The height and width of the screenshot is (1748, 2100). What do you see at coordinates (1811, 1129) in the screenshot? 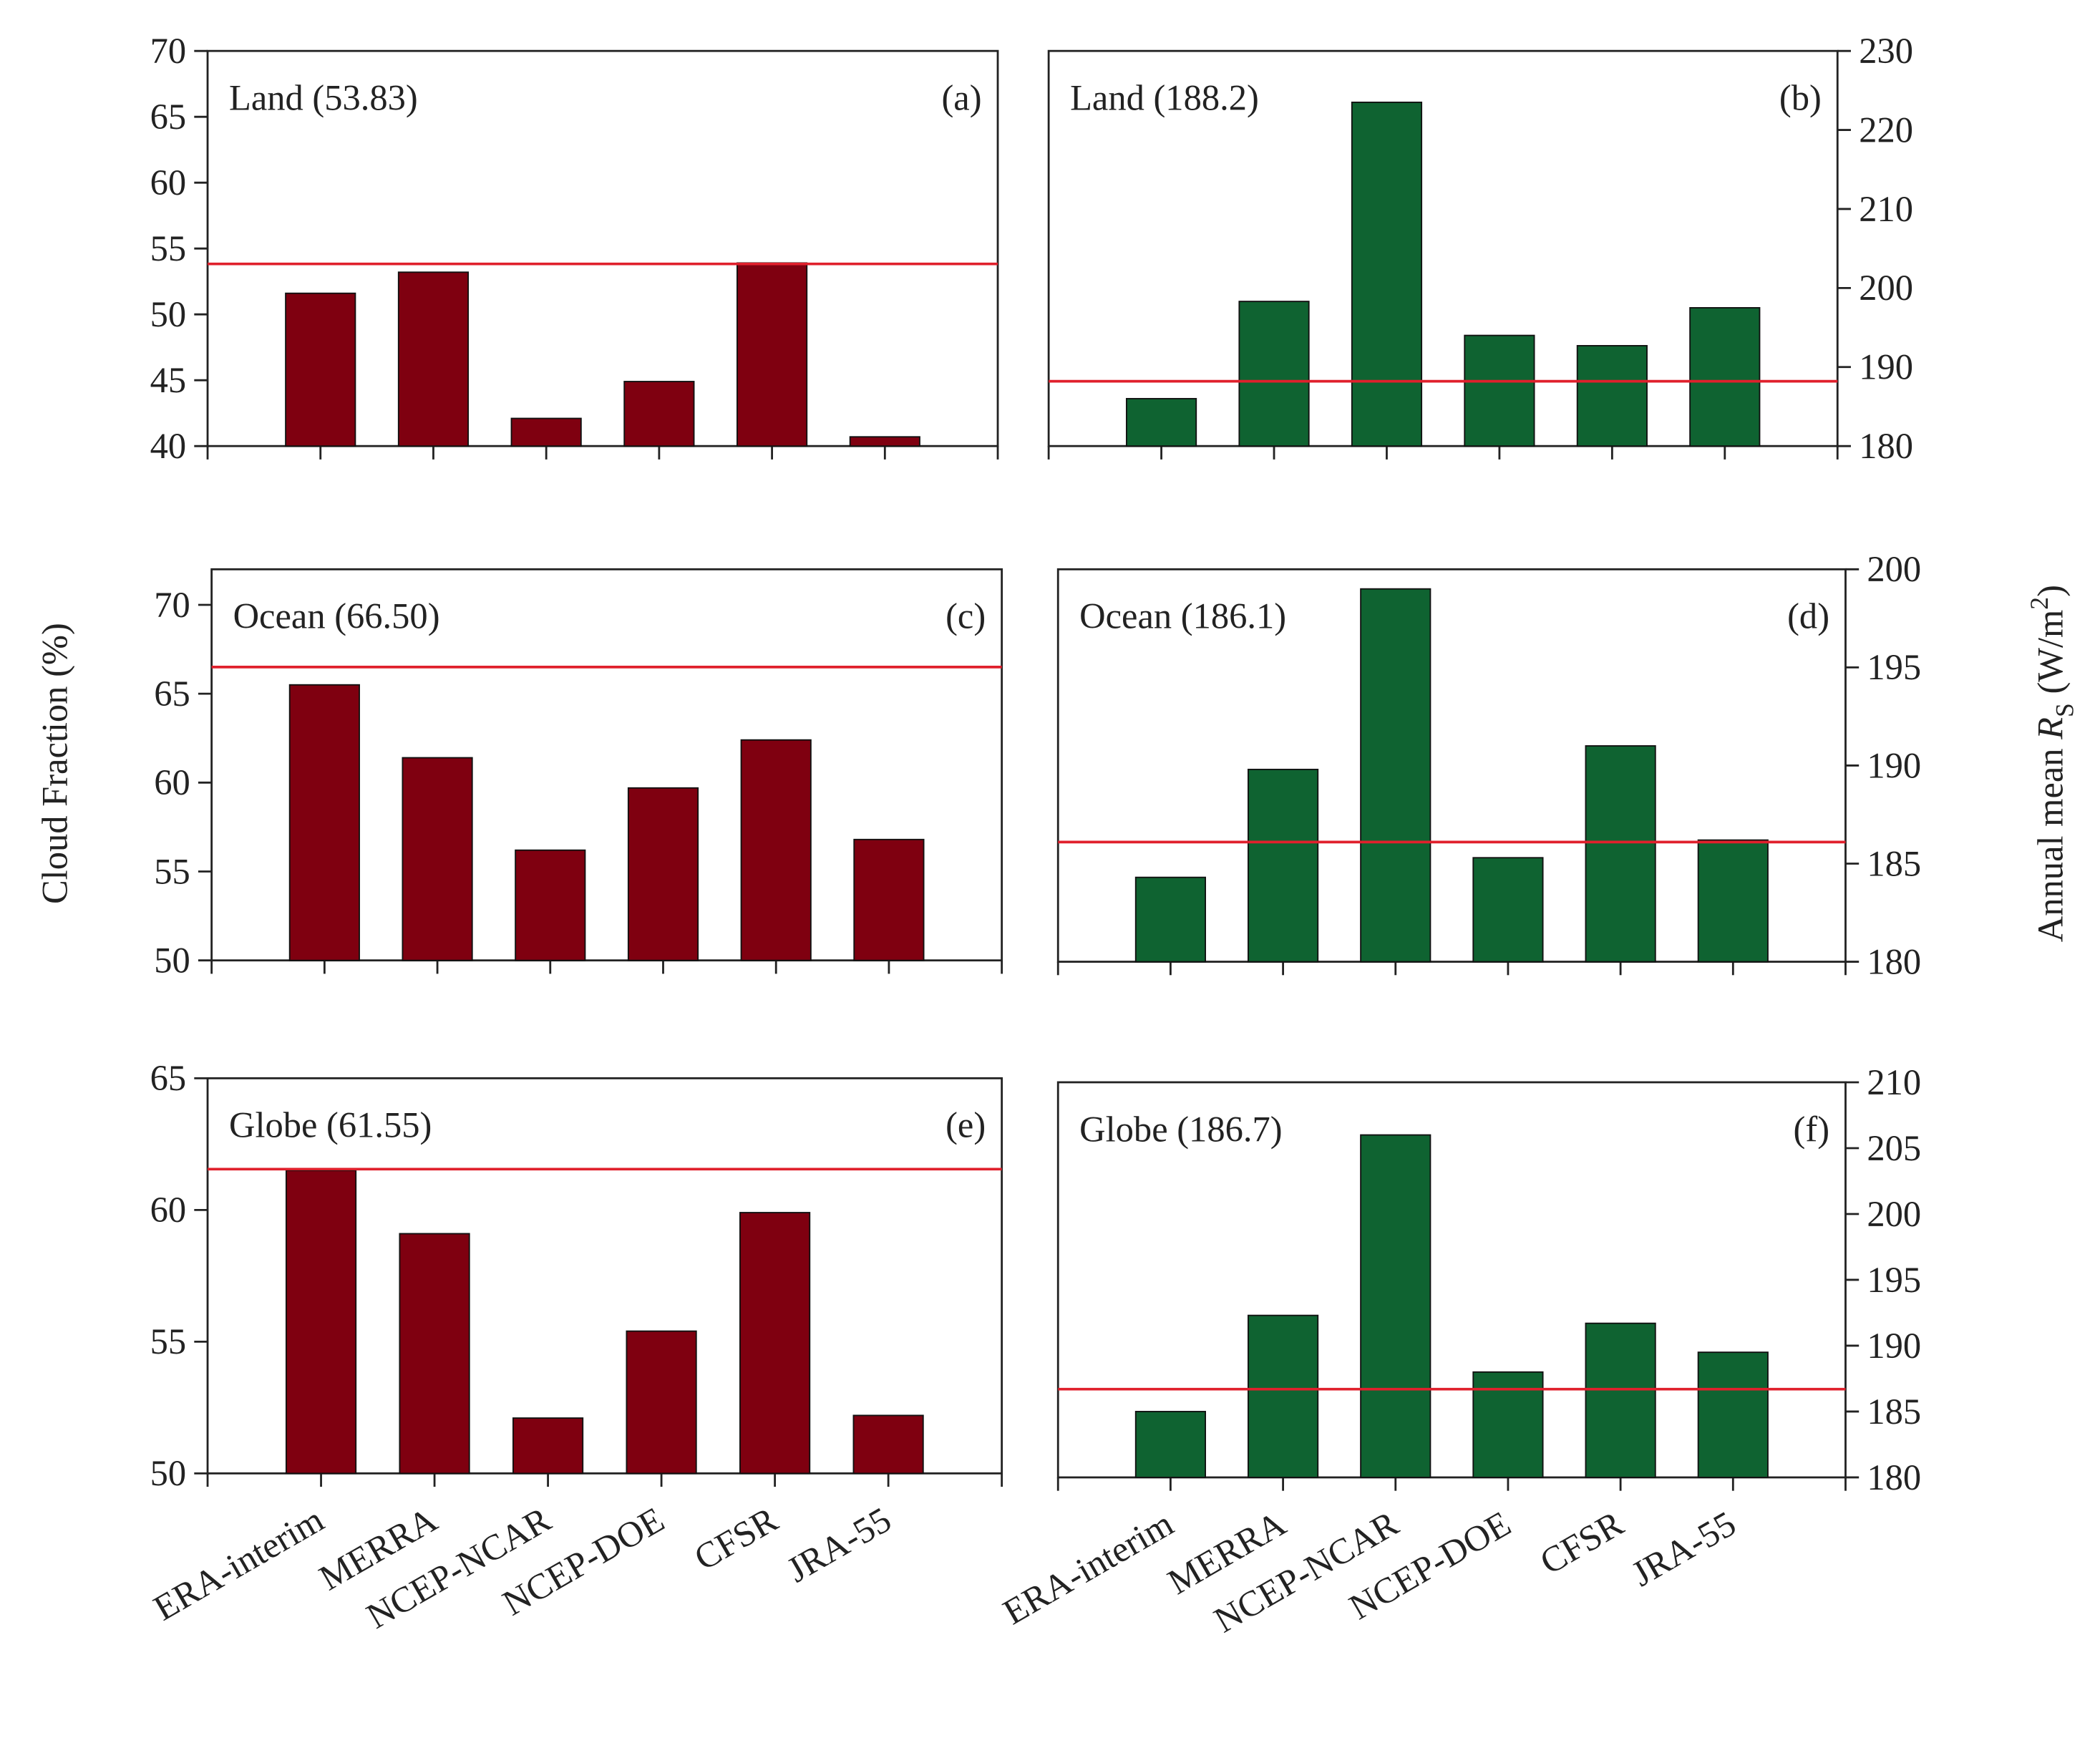
I see `panel-label: (f)` at bounding box center [1811, 1129].